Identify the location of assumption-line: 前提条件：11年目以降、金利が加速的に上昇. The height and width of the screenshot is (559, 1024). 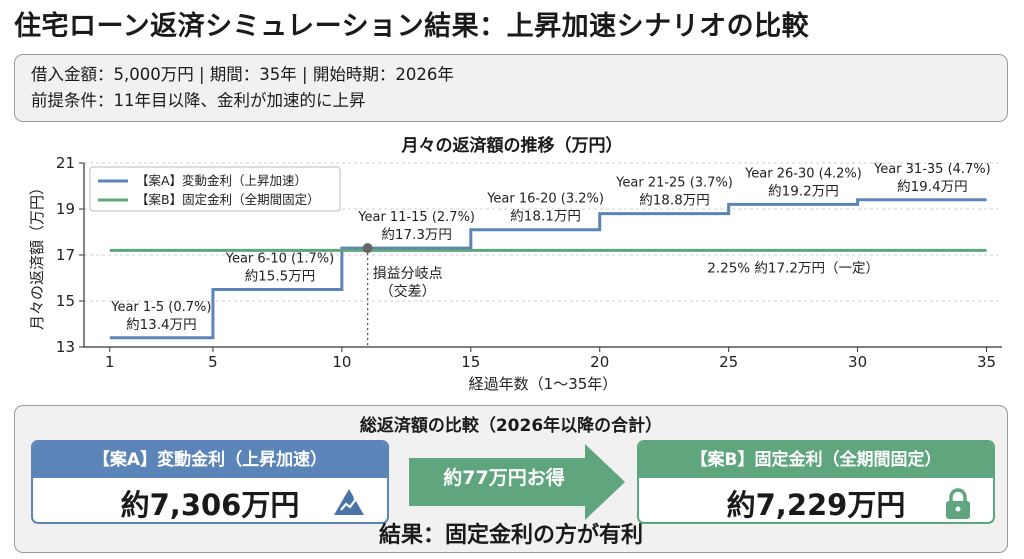
(511, 101).